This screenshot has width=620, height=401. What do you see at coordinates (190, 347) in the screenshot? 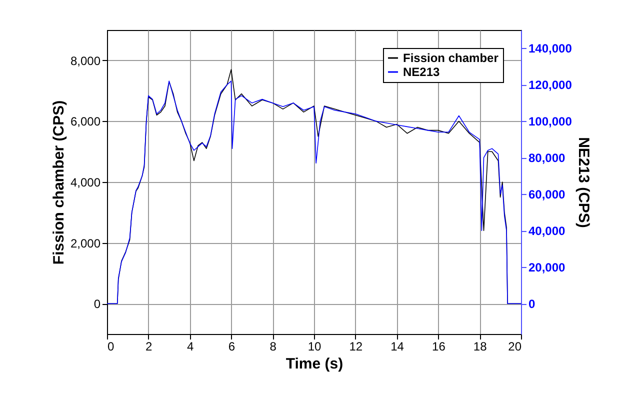
I see `x-tick-label: 4` at bounding box center [190, 347].